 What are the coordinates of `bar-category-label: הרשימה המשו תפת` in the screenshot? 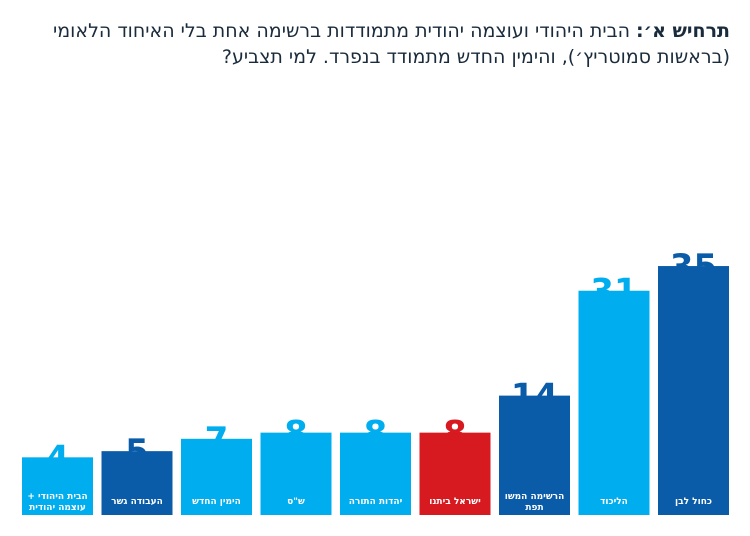 It's located at (535, 502).